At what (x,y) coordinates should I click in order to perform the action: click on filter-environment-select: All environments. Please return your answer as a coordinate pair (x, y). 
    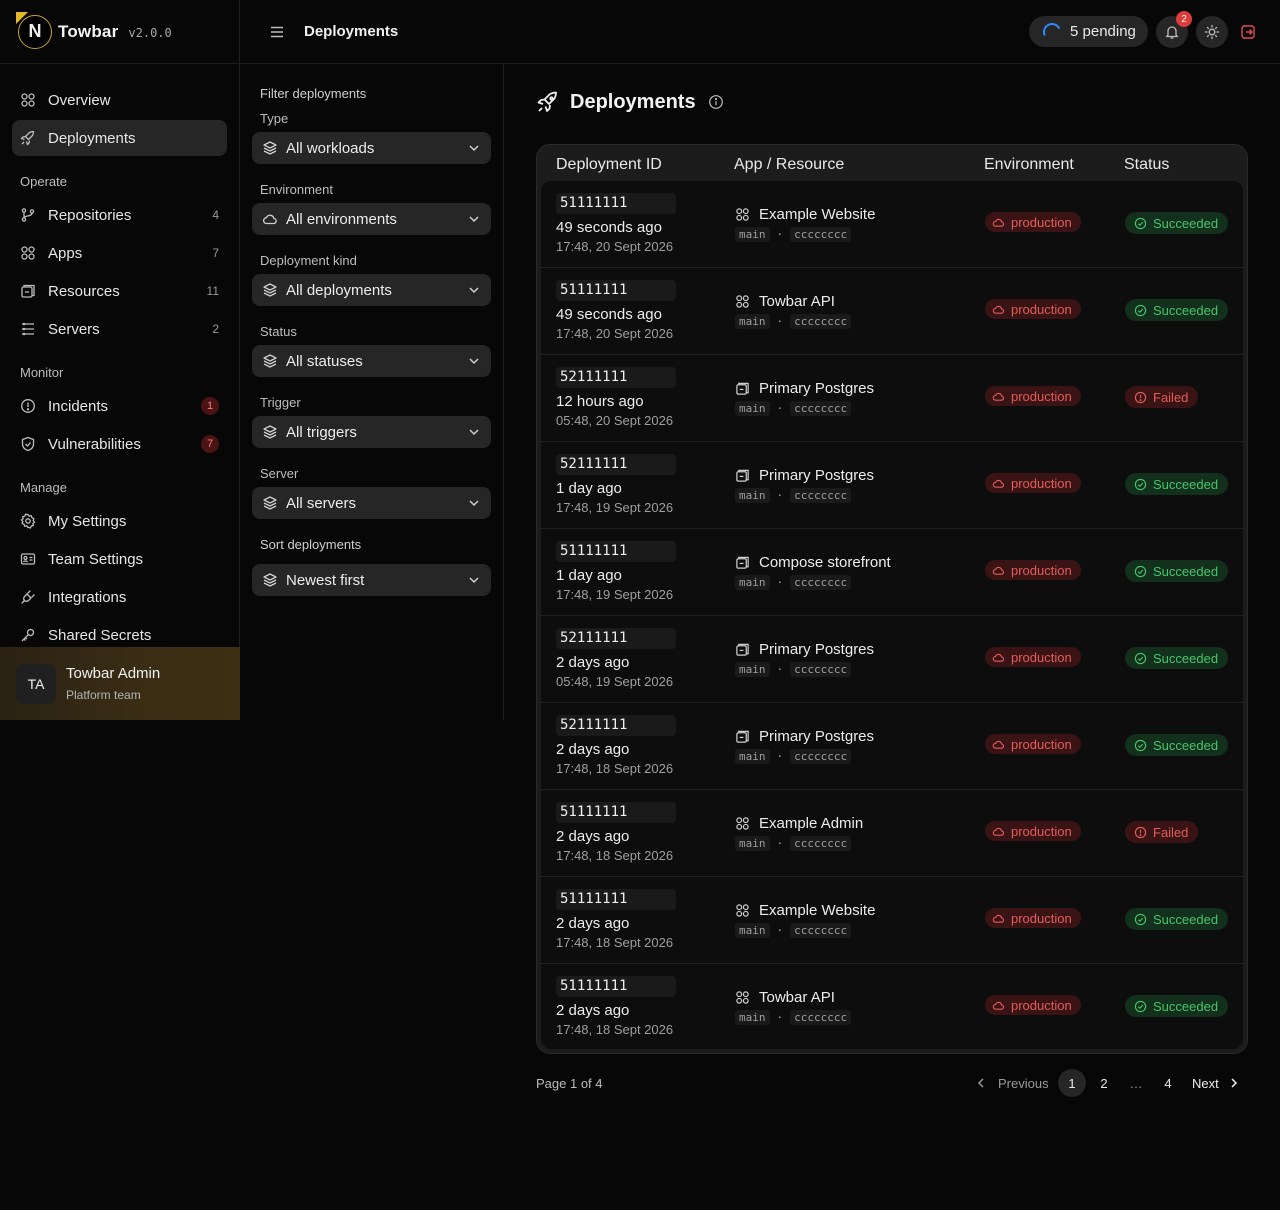
    Looking at the image, I should click on (371, 219).